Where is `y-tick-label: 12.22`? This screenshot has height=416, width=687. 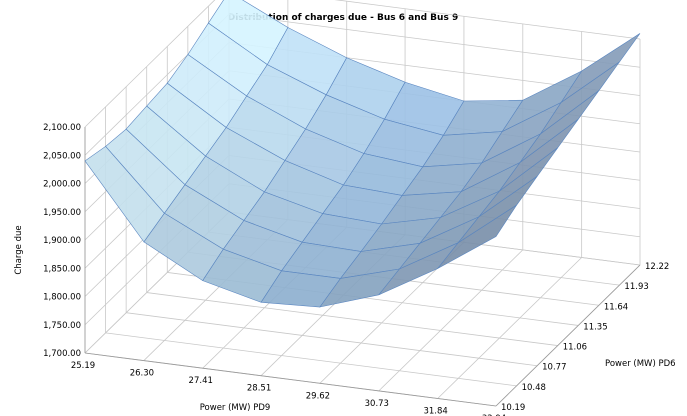
y-tick-label: 12.22 is located at coordinates (657, 267).